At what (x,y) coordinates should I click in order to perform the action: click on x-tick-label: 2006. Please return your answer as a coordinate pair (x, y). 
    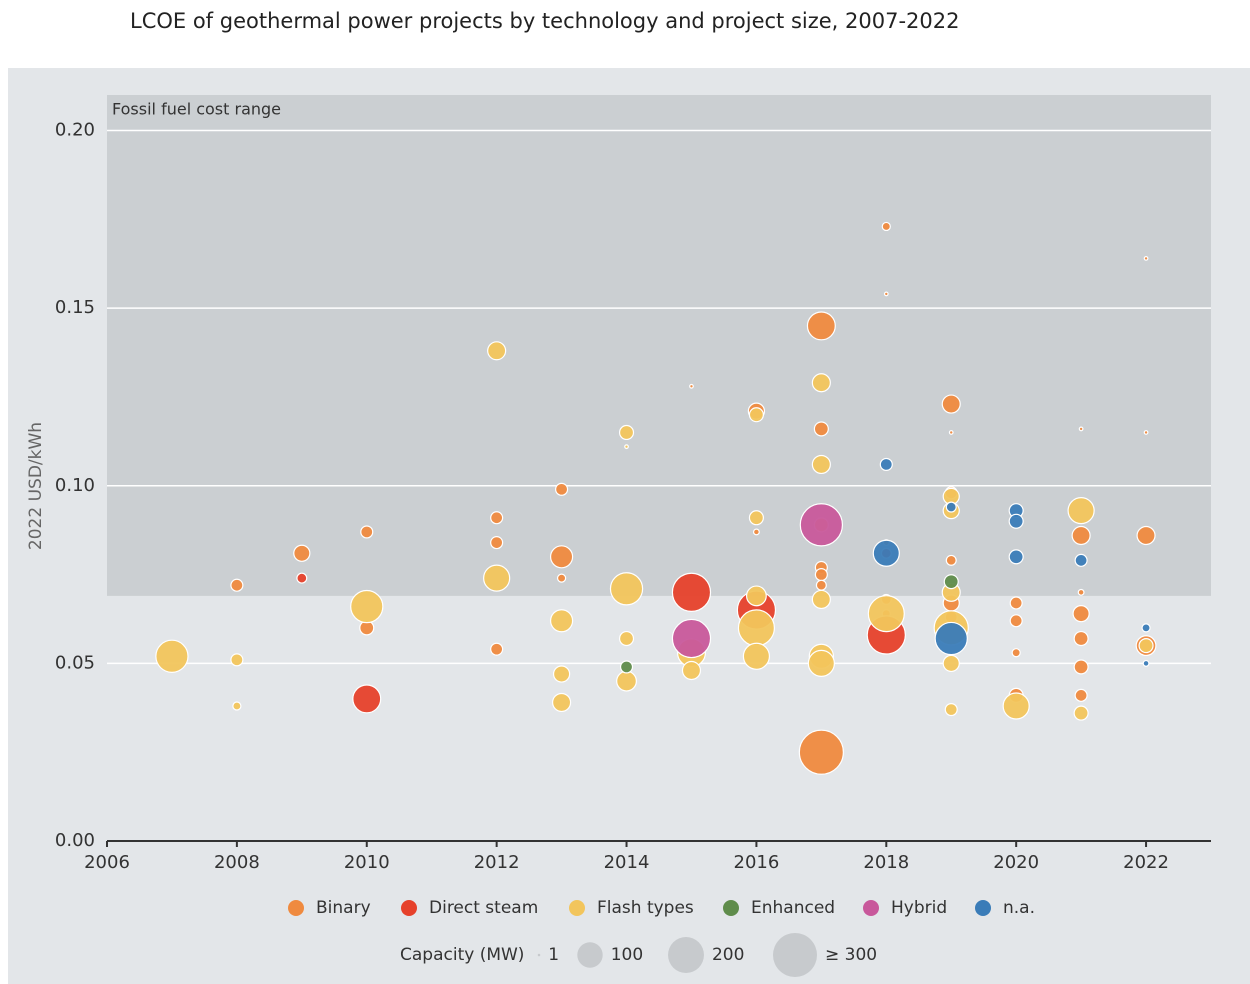
    Looking at the image, I should click on (107, 862).